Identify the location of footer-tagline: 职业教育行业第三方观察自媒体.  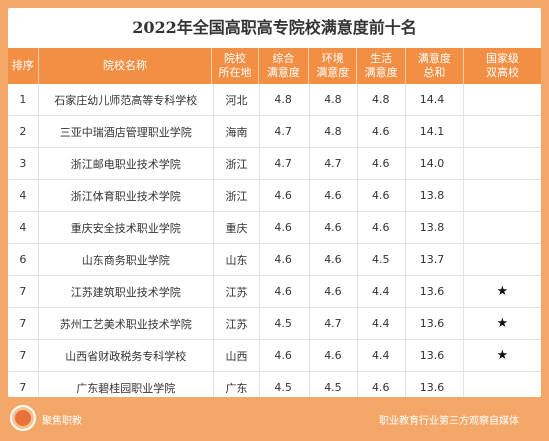
(449, 421).